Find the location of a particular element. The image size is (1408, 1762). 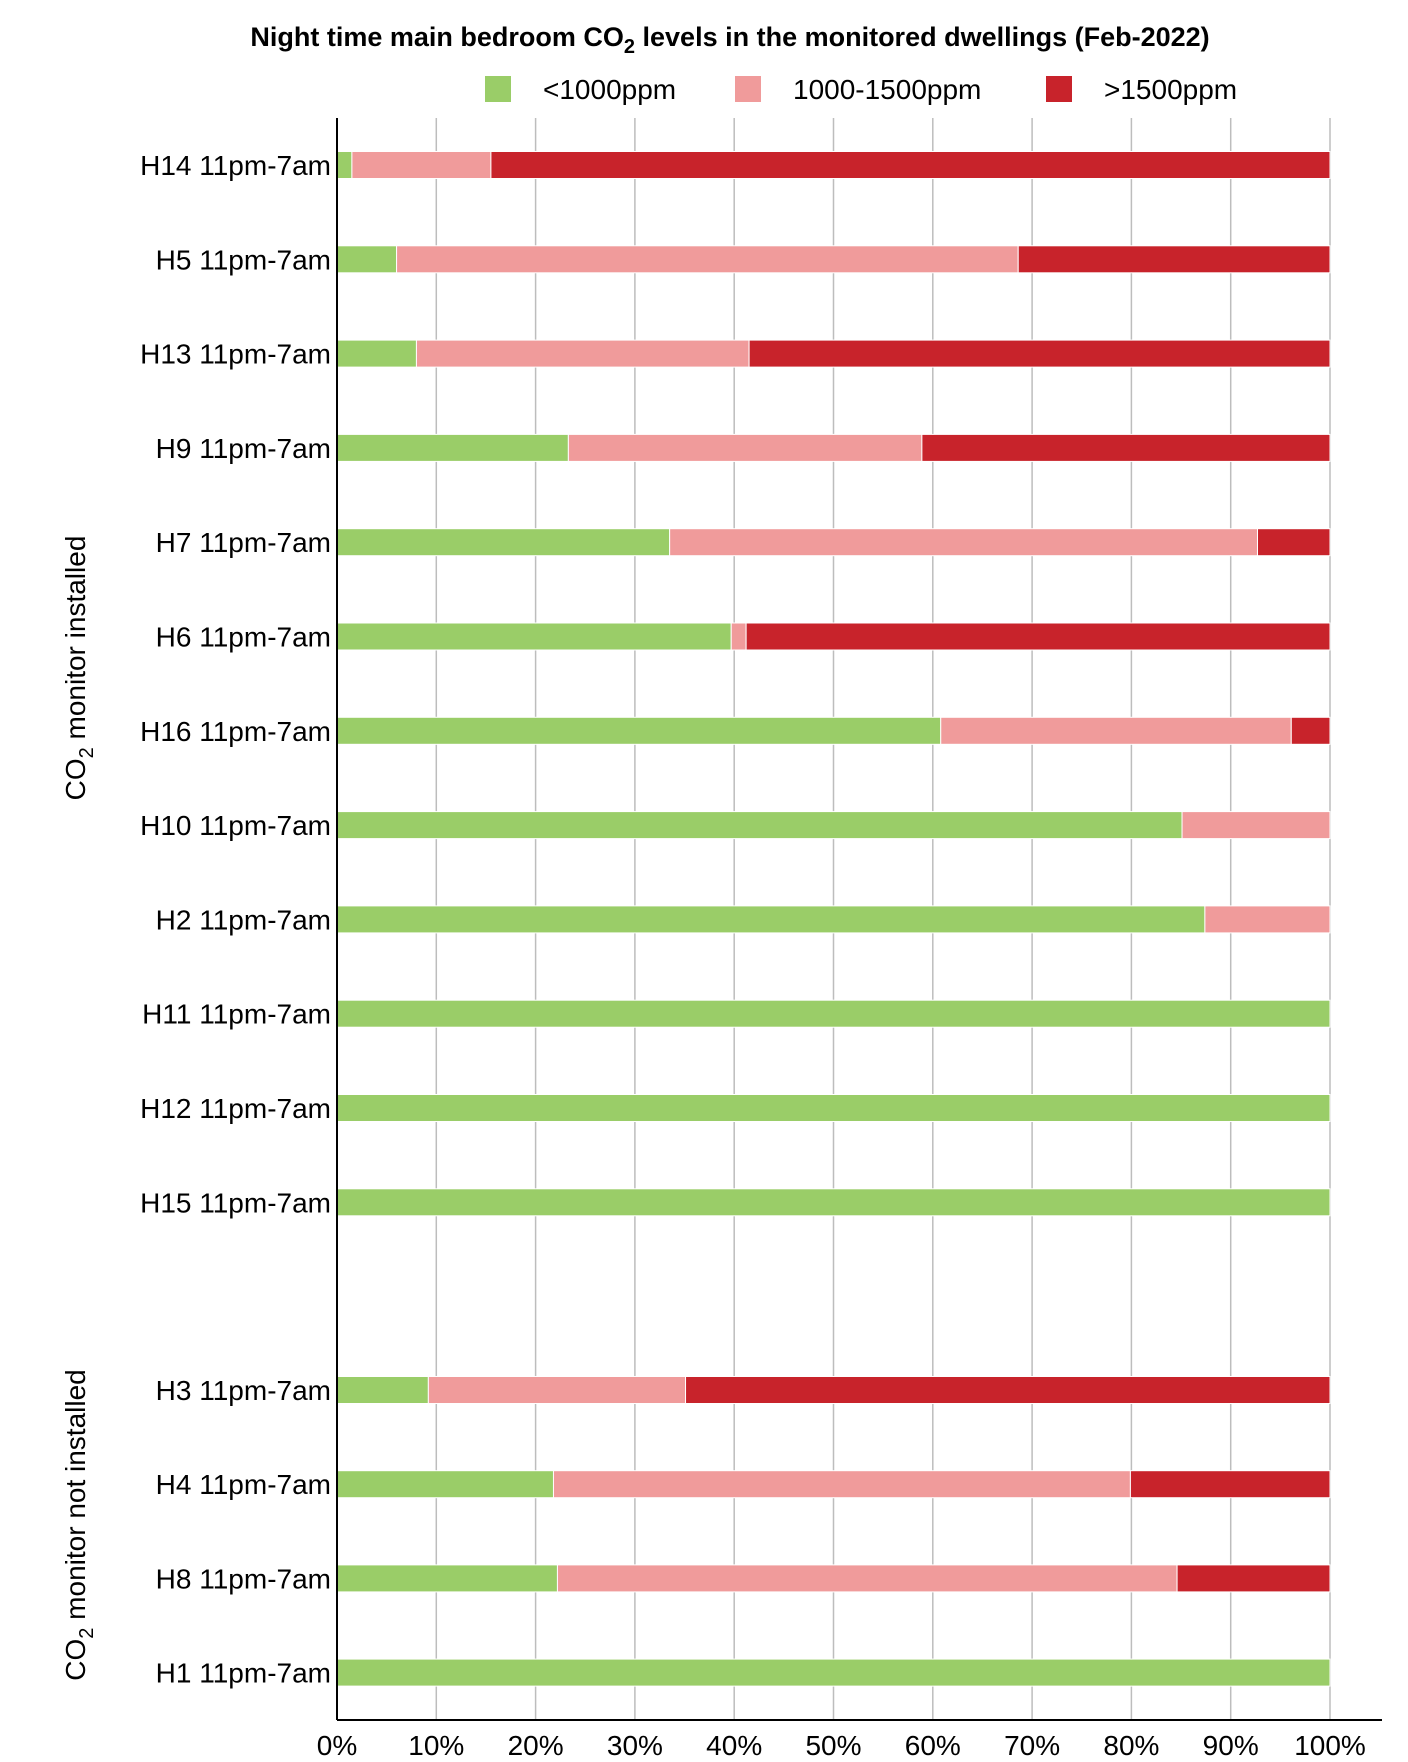

category-label: H9 11pm-7am is located at coordinates (243, 448).